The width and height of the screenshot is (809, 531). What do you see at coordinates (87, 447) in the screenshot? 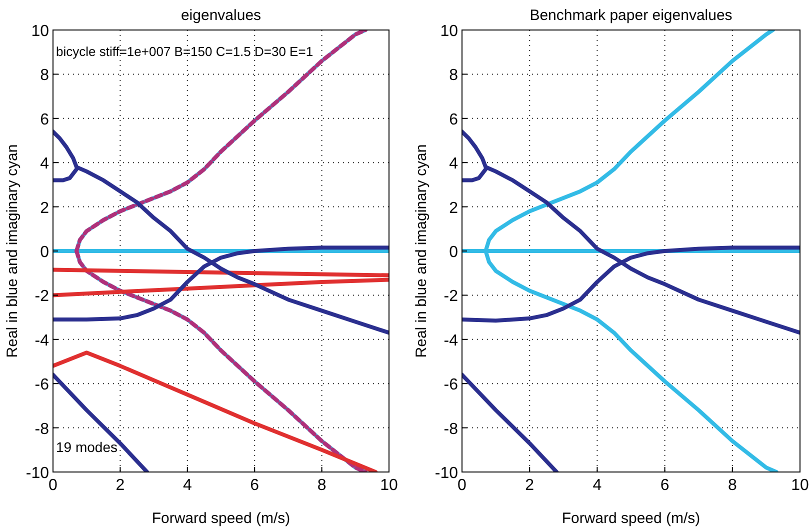
I see `annotation: 19 modes` at bounding box center [87, 447].